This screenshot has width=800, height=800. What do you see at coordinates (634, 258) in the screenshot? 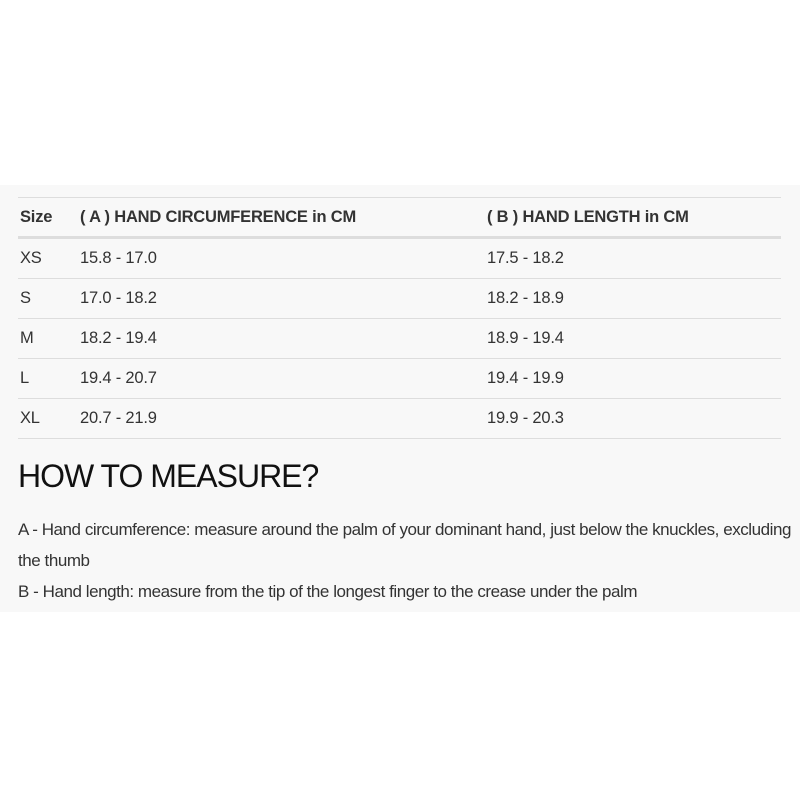
I see `length-cell: 17.5 - 18.2` at bounding box center [634, 258].